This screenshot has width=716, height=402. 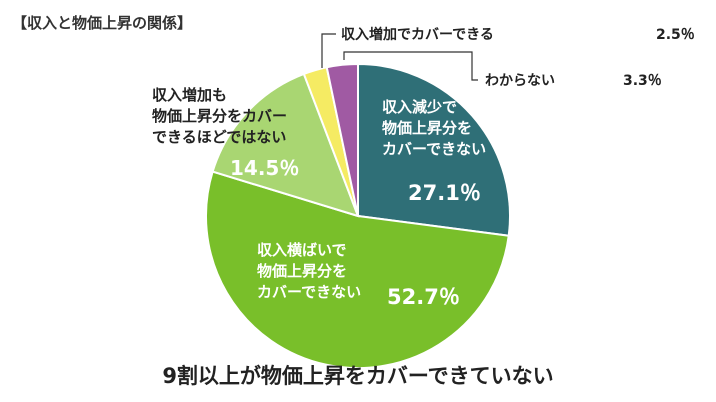 What do you see at coordinates (434, 128) in the screenshot?
I see `slice-label-0: 収入減少で物価上昇分をカバーできない` at bounding box center [434, 128].